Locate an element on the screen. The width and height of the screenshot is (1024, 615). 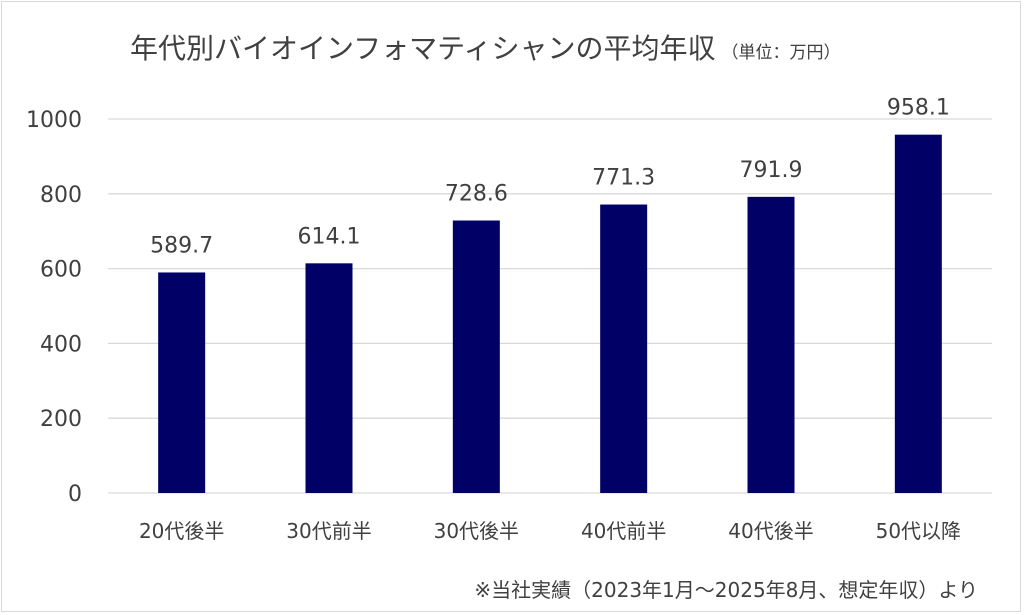
data-label: 791.9 is located at coordinates (771, 170).